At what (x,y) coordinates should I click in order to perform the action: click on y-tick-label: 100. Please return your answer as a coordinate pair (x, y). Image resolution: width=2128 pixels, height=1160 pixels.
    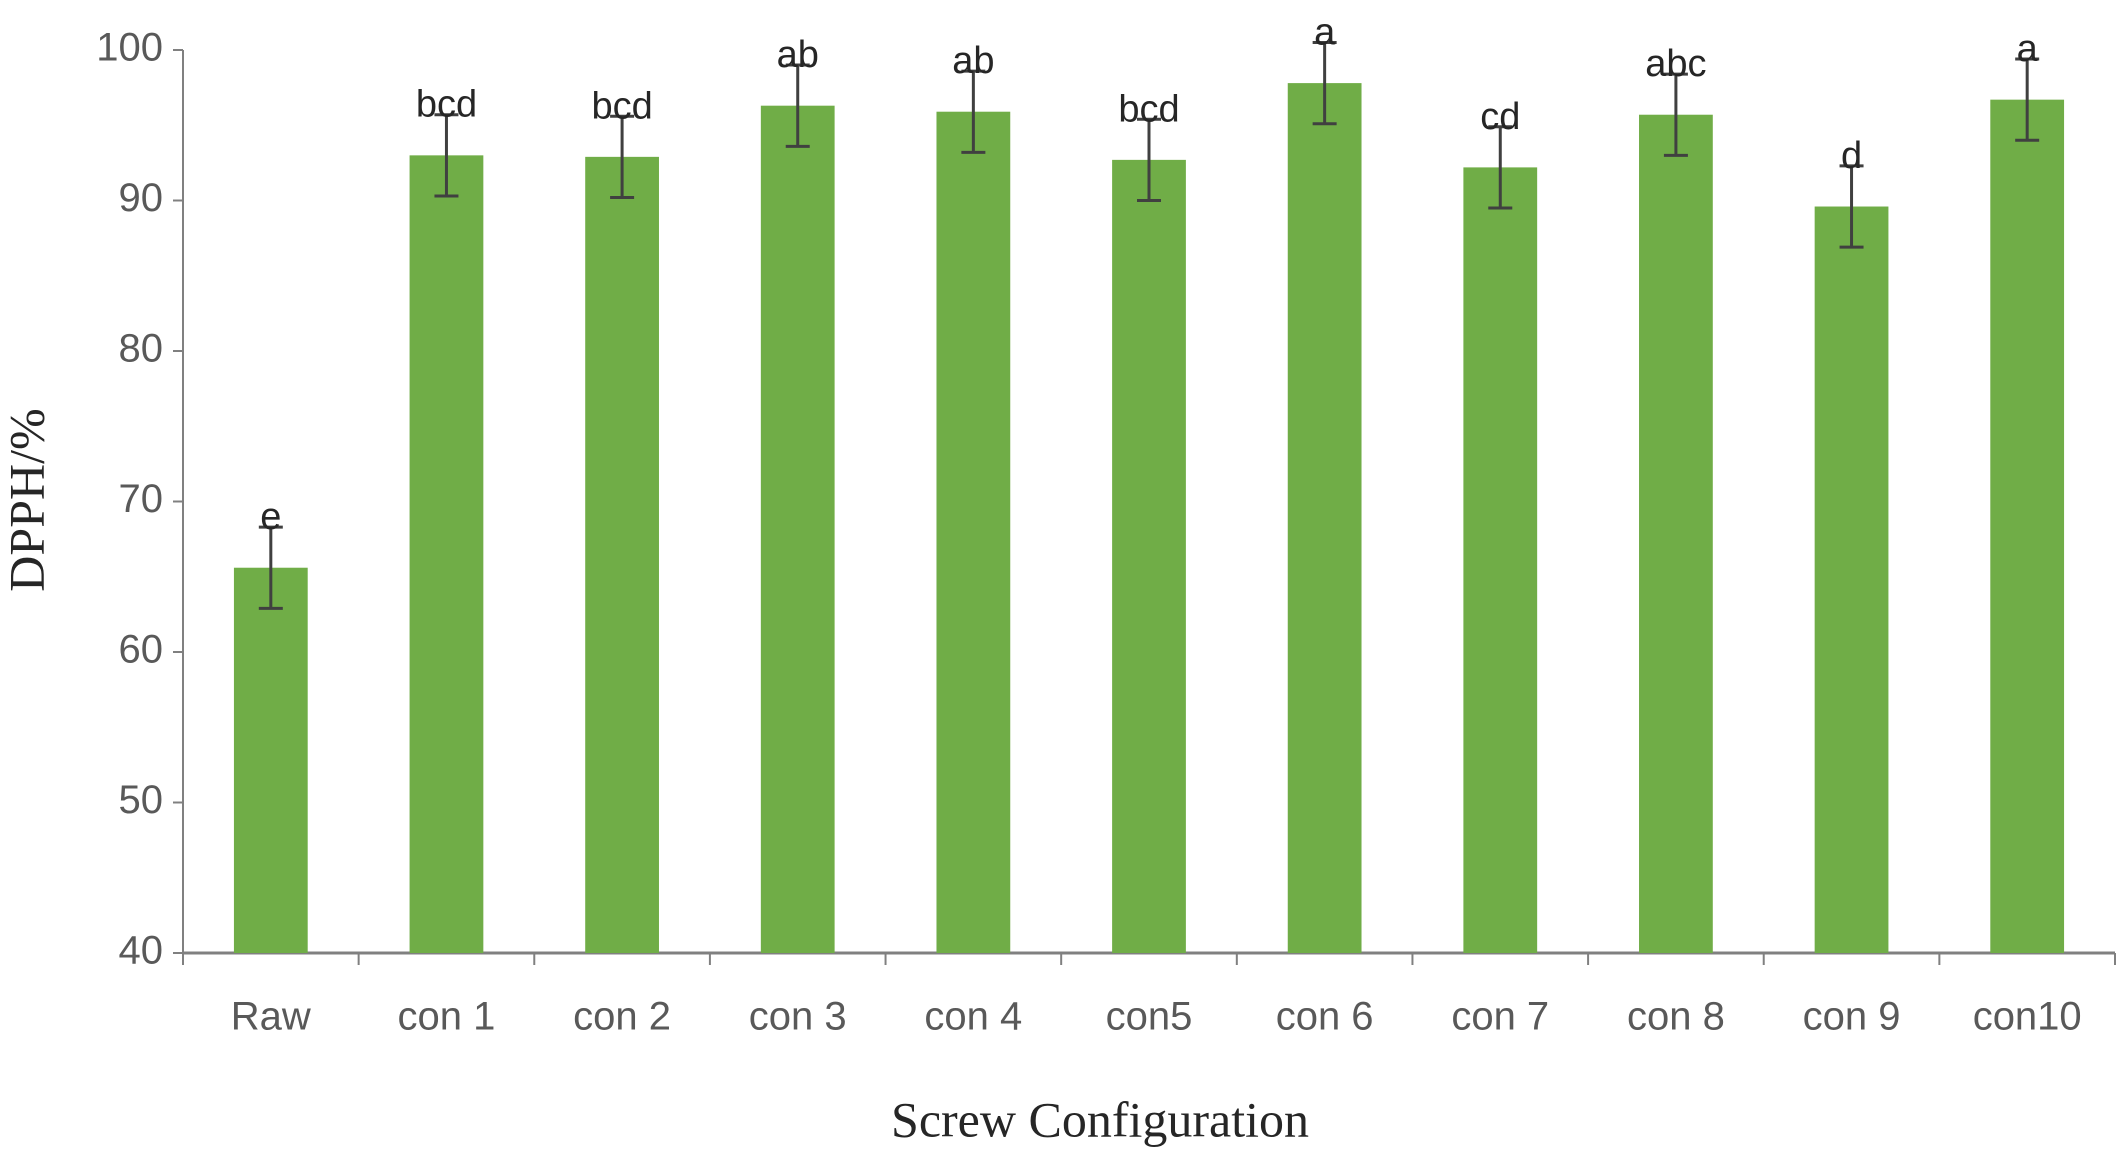
    Looking at the image, I should click on (129, 48).